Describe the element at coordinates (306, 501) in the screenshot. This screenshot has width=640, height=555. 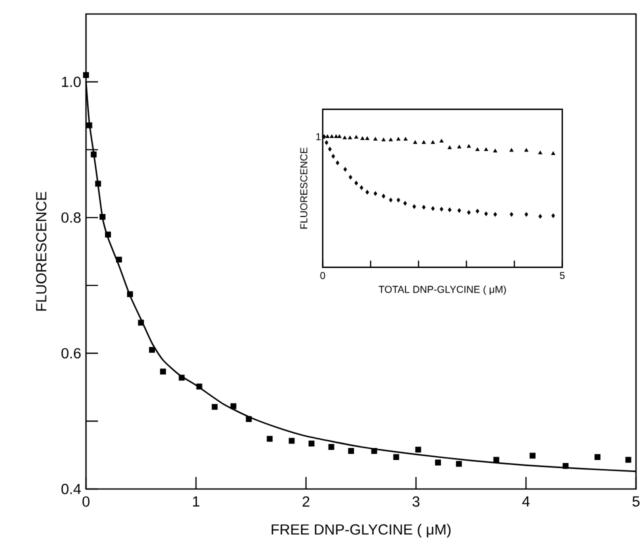
I see `x-tick-label: 2` at that location.